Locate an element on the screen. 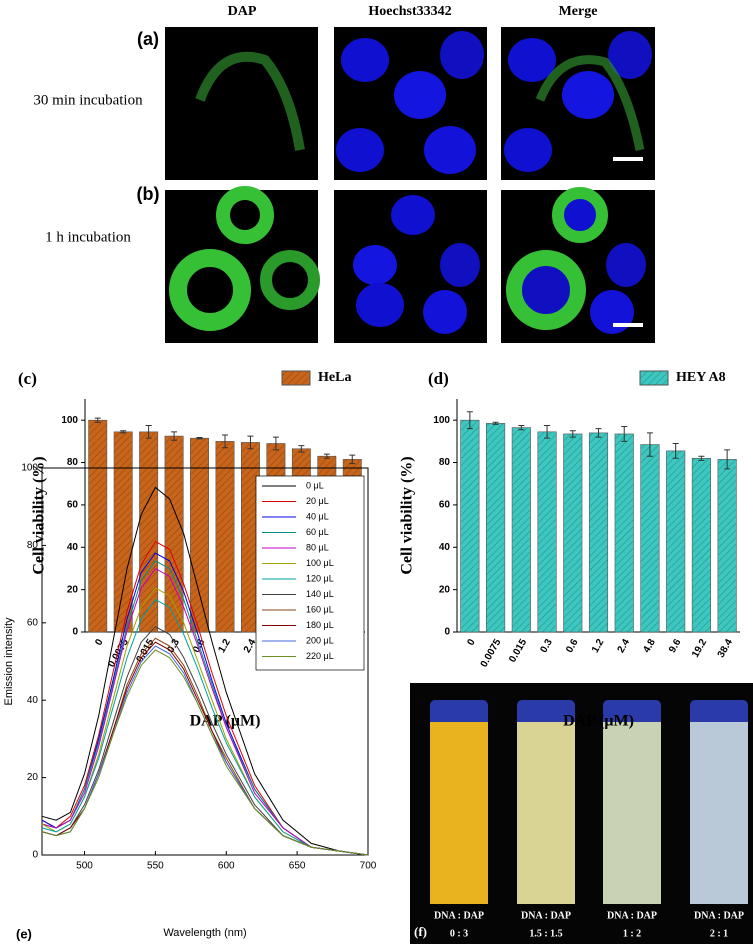  x-axis-title: Wavelength (nm) is located at coordinates (204, 933).